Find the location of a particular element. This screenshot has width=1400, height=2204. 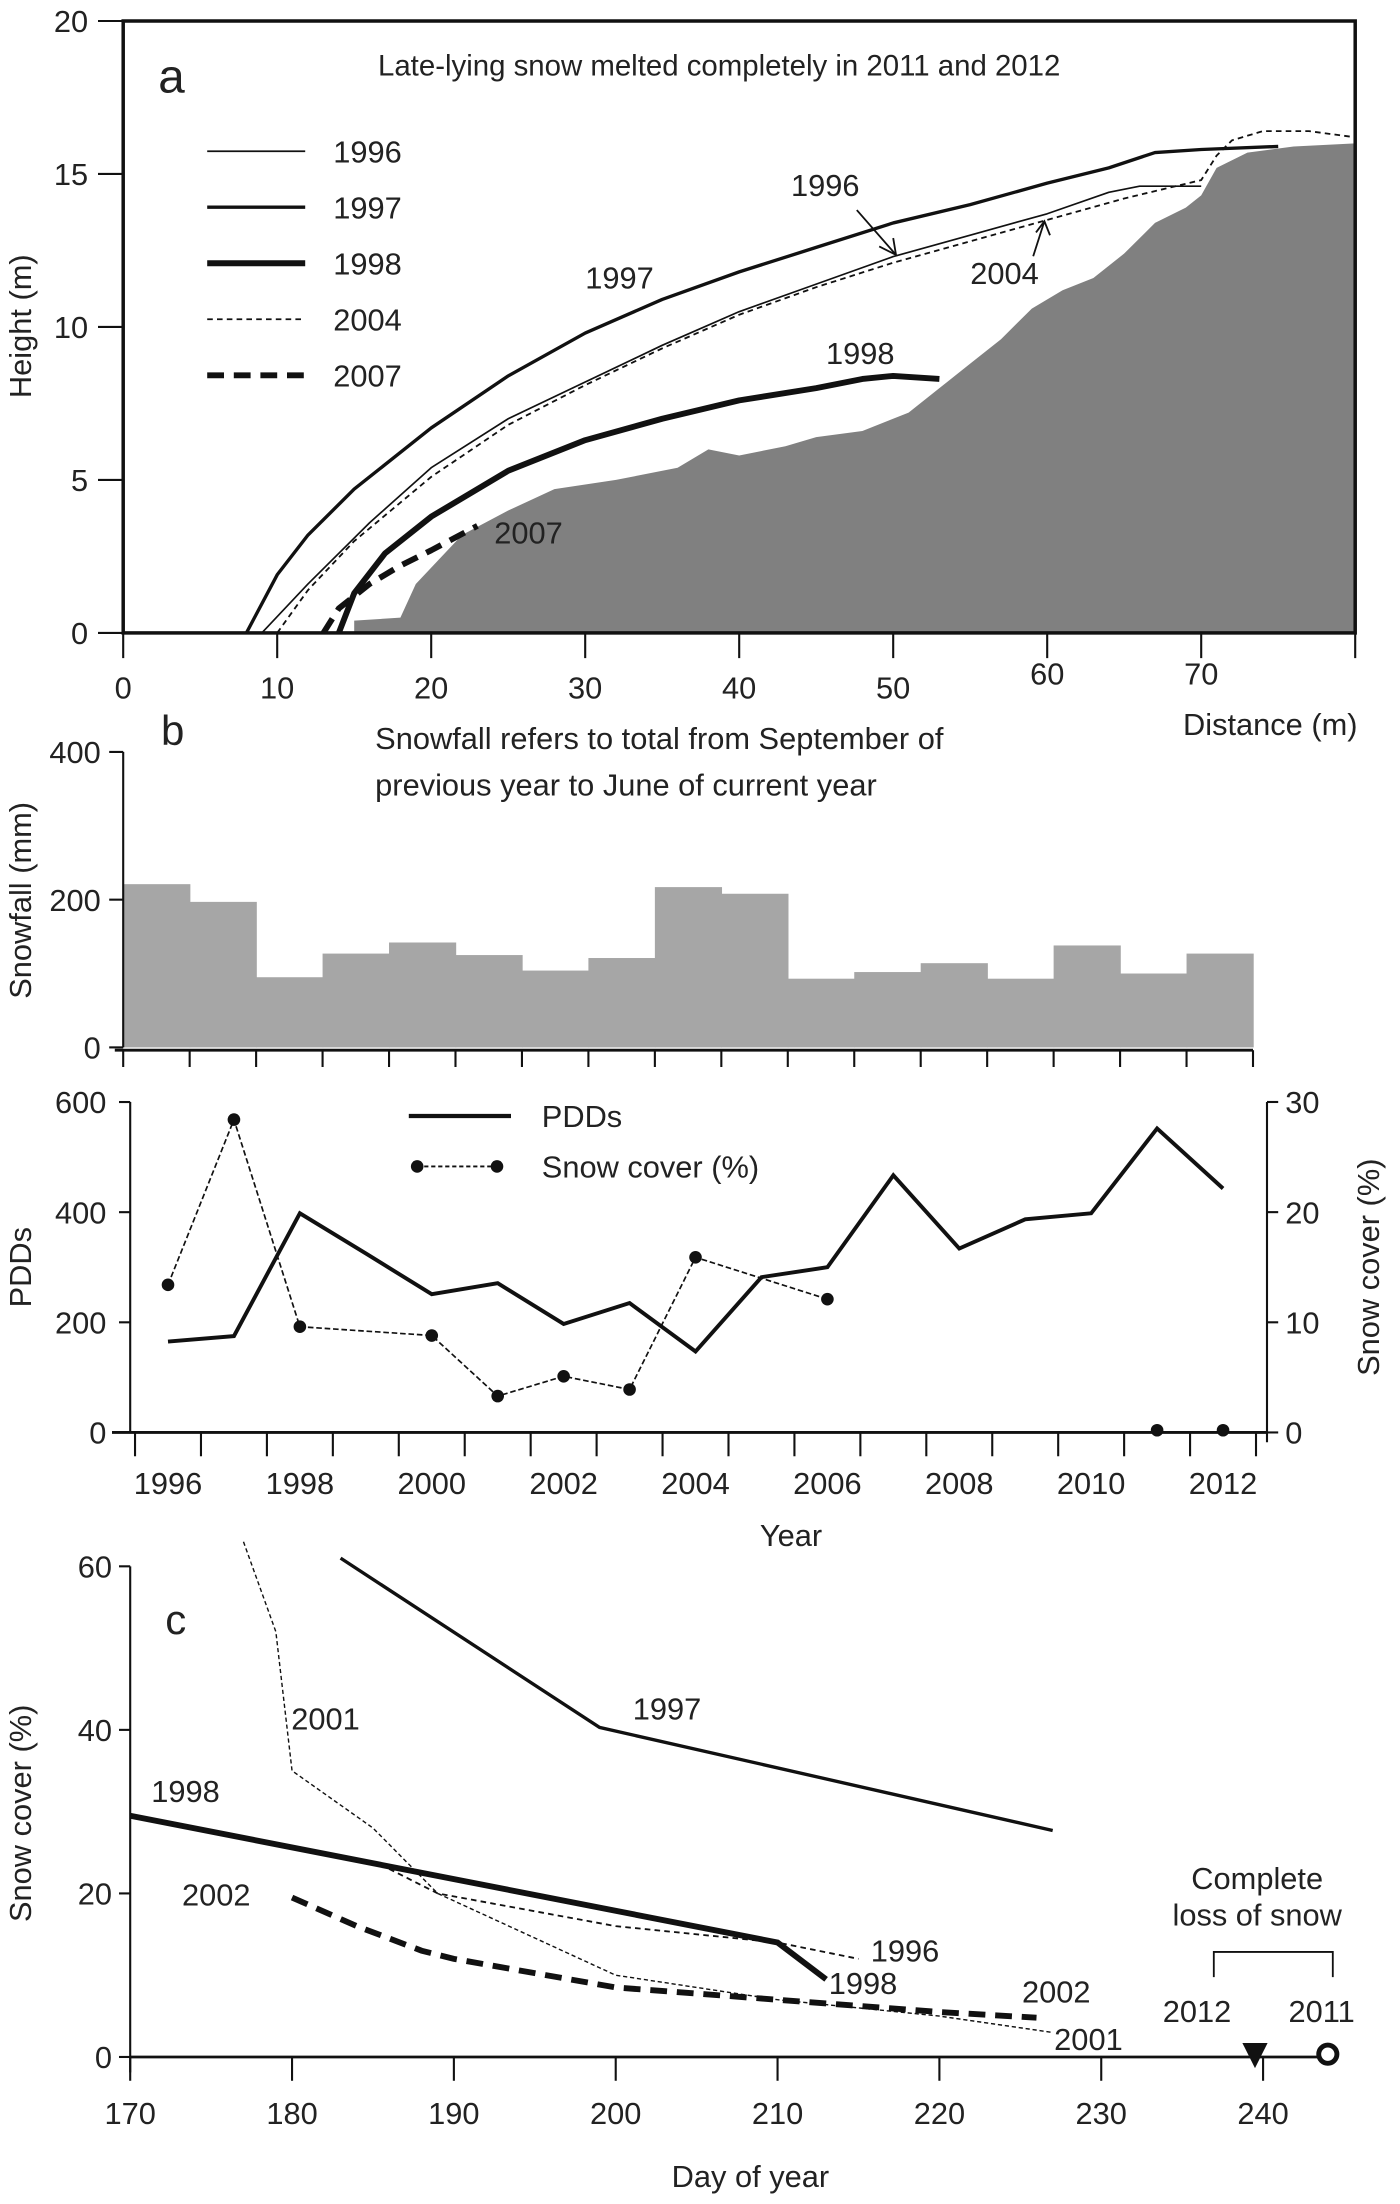

y-axis-label-a: Height (m) is located at coordinates (20, 326).